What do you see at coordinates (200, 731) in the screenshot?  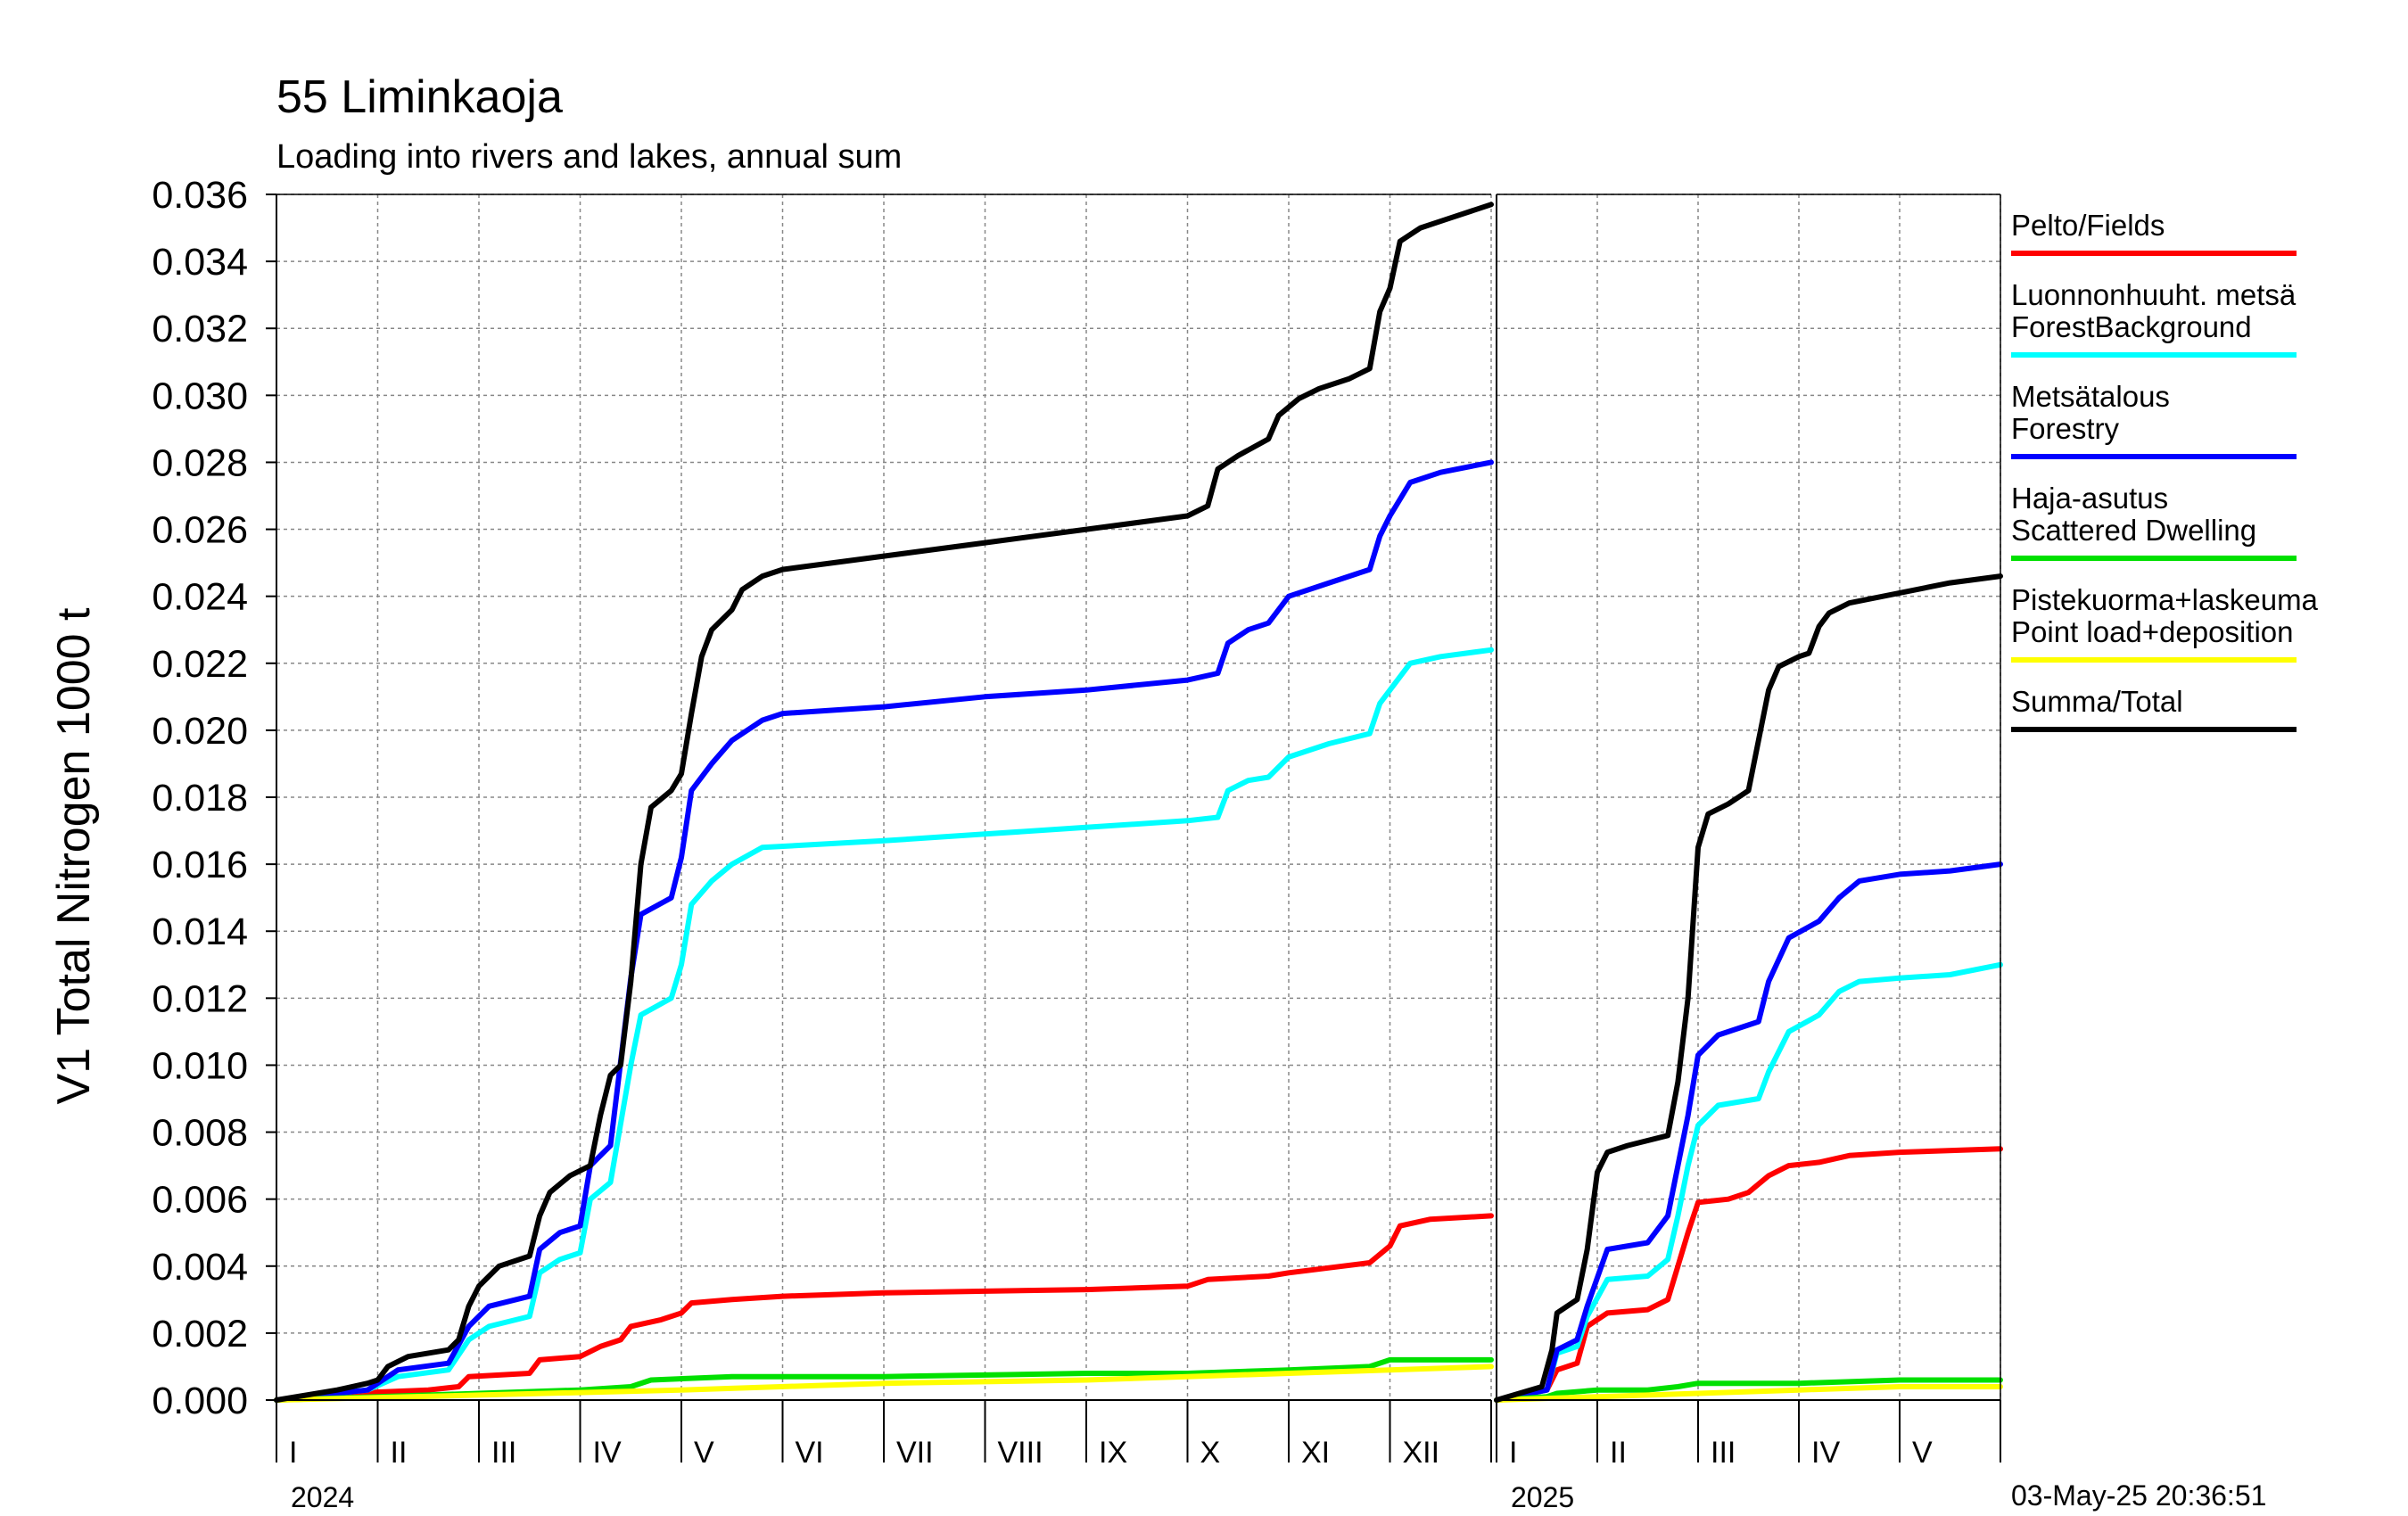 I see `y-tick-label: 0.020` at bounding box center [200, 731].